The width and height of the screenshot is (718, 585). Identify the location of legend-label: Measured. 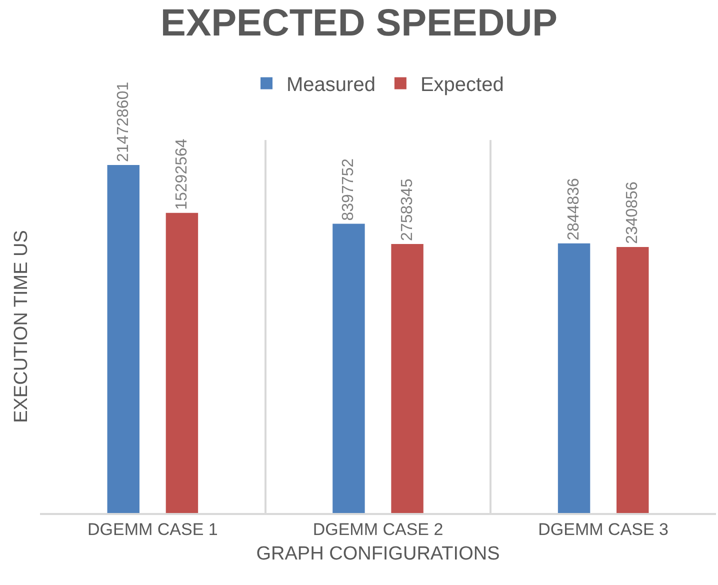
(331, 85).